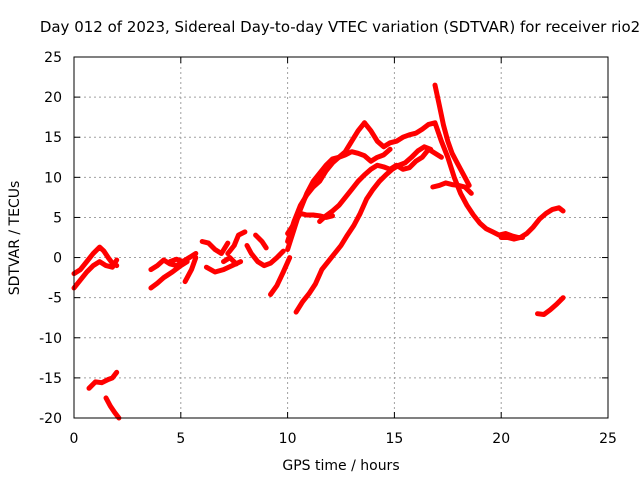 The width and height of the screenshot is (640, 480). Describe the element at coordinates (95, 260) in the screenshot. I see `series-arc-a` at that location.